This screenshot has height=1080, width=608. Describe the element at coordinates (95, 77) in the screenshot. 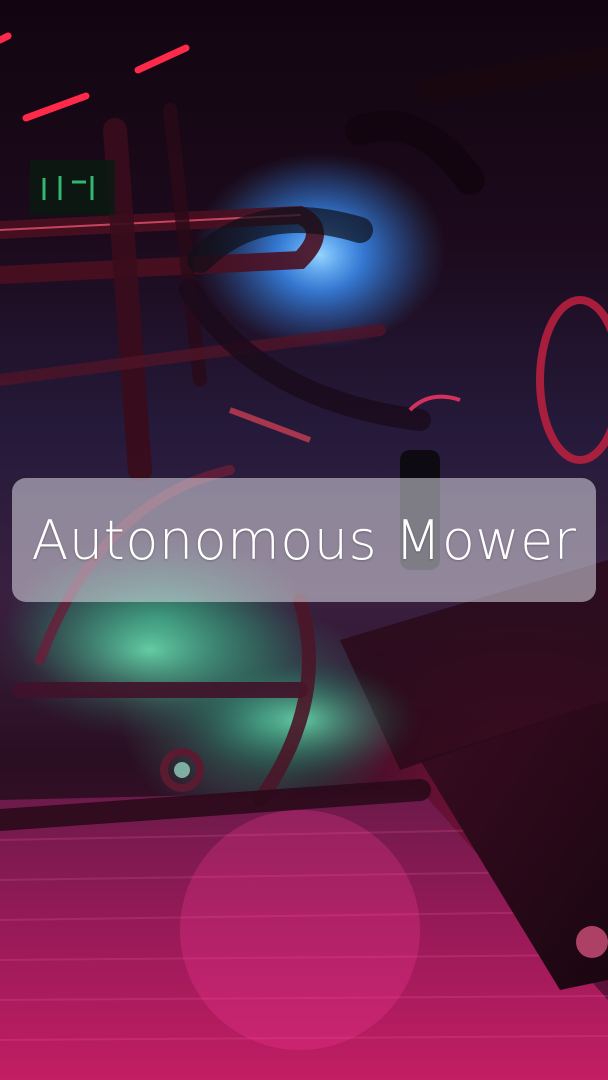

I see `red-led-marks` at that location.